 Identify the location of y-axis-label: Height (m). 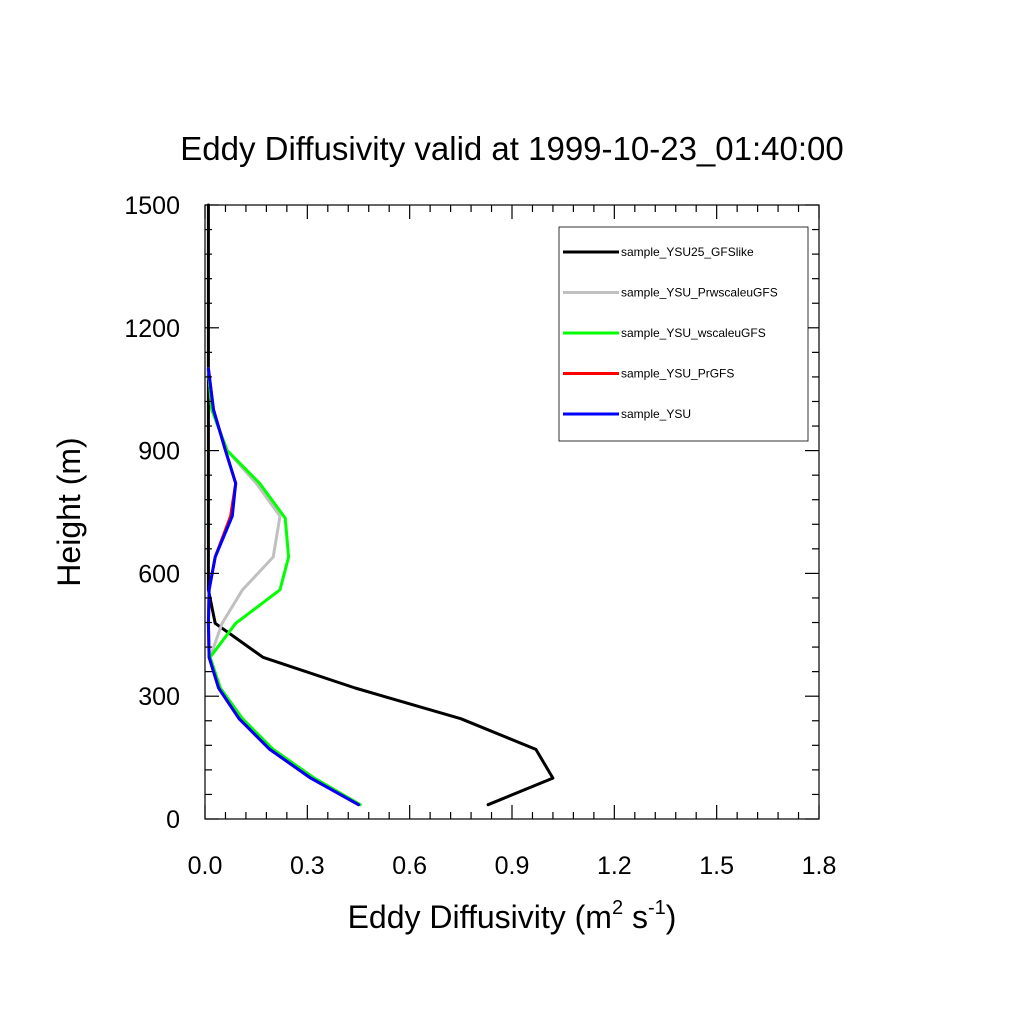
(69, 511).